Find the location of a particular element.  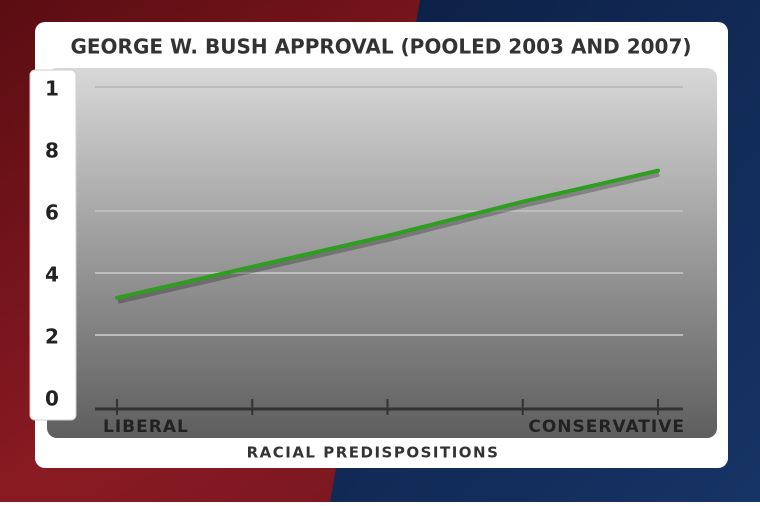

y-axis-strip is located at coordinates (53, 245).